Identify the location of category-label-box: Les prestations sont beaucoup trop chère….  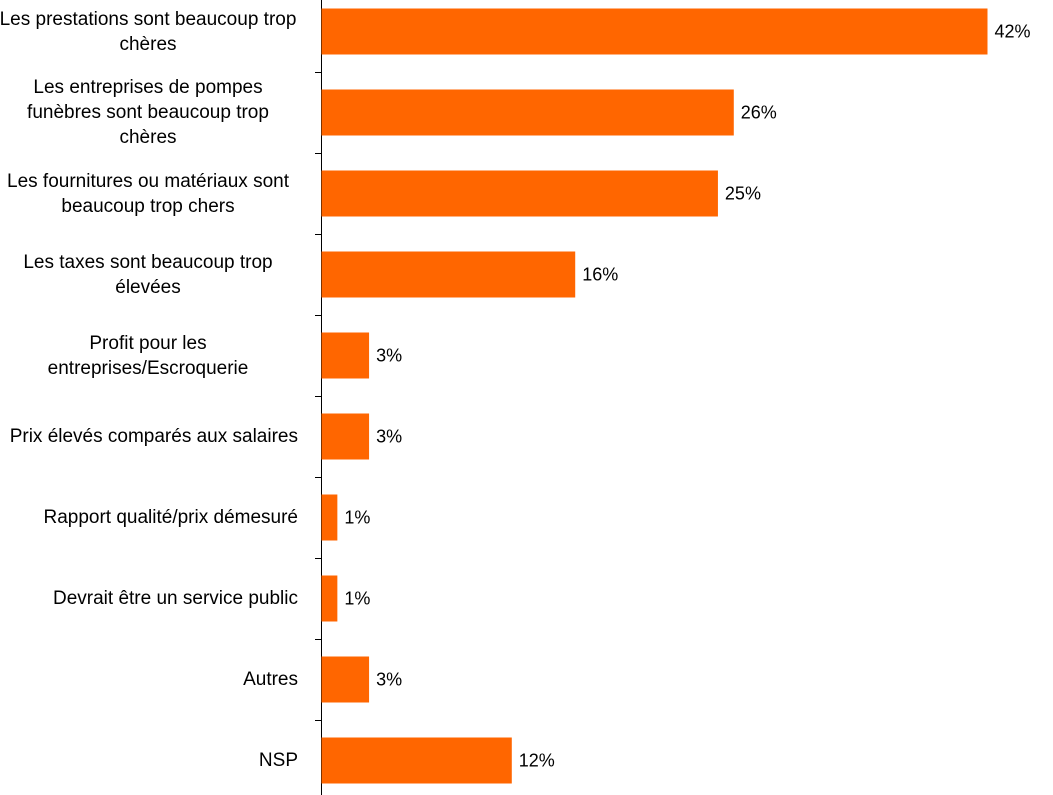
(149, 36).